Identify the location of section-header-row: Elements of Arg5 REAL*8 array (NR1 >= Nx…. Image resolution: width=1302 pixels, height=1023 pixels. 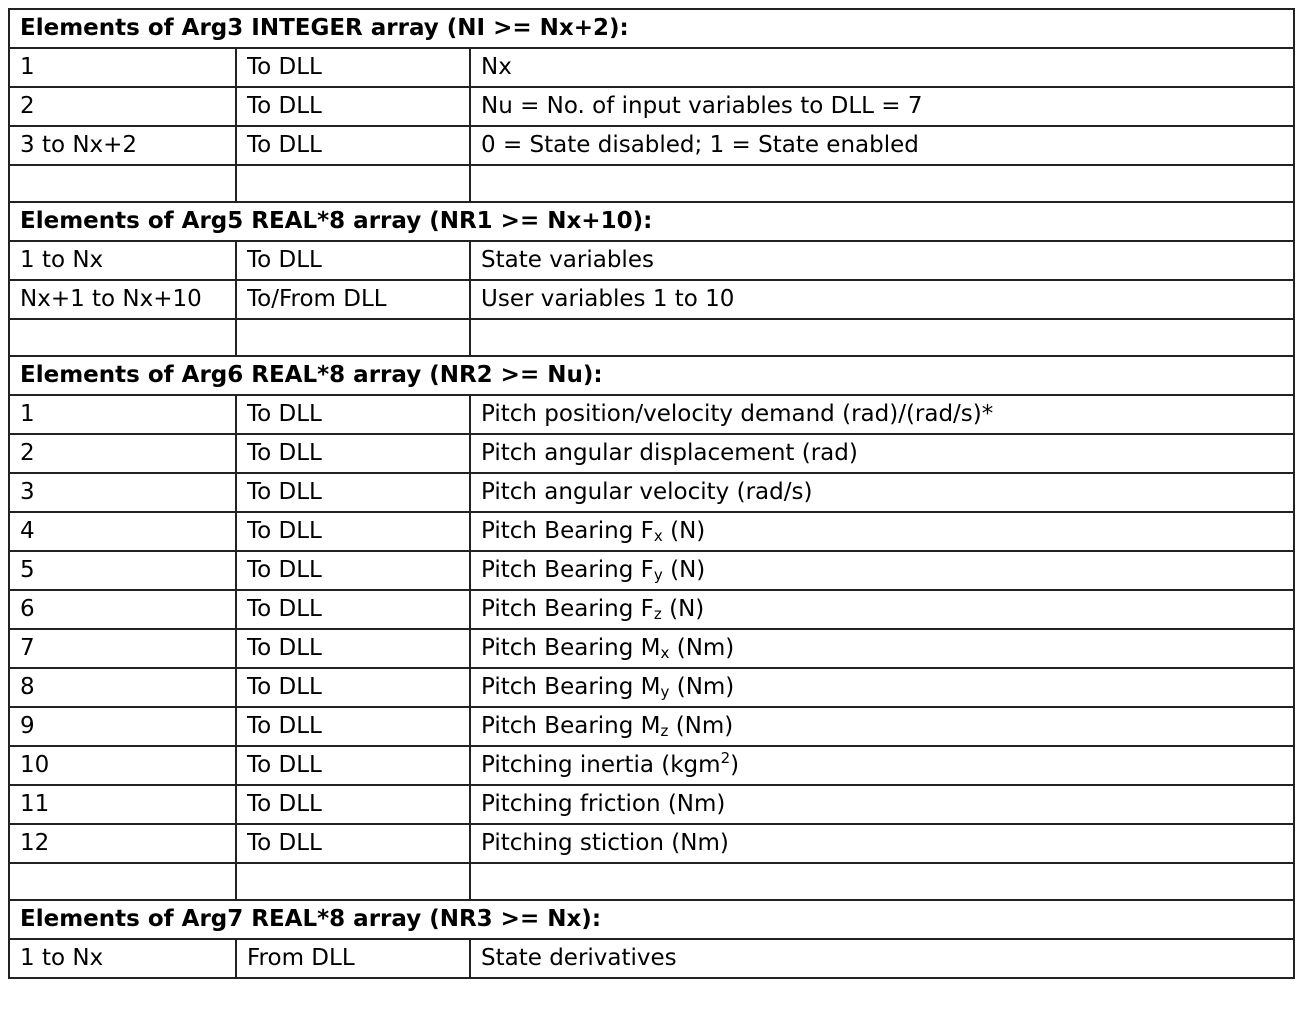
(651, 221).